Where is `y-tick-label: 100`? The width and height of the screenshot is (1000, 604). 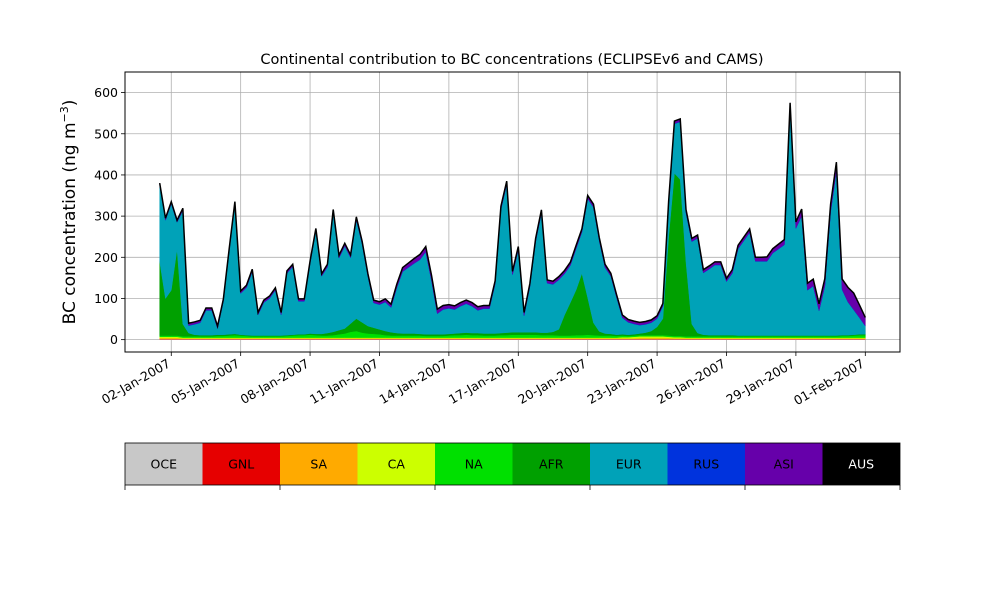
y-tick-label: 100 is located at coordinates (106, 298).